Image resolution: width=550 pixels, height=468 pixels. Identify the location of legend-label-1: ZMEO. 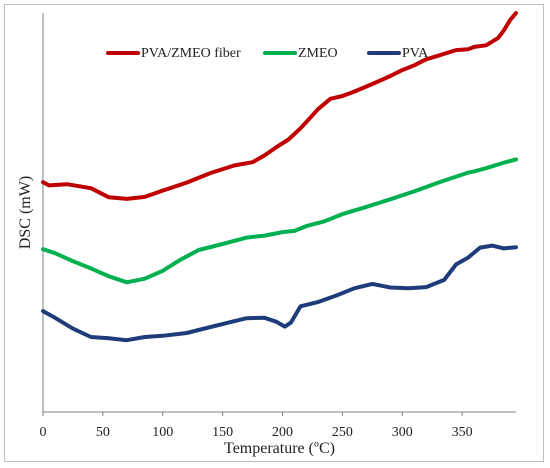
(318, 53).